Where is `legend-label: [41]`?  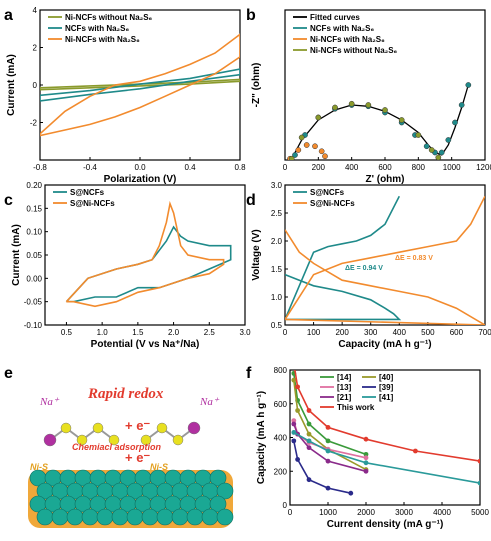
legend-label: [41] is located at coordinates (386, 397).